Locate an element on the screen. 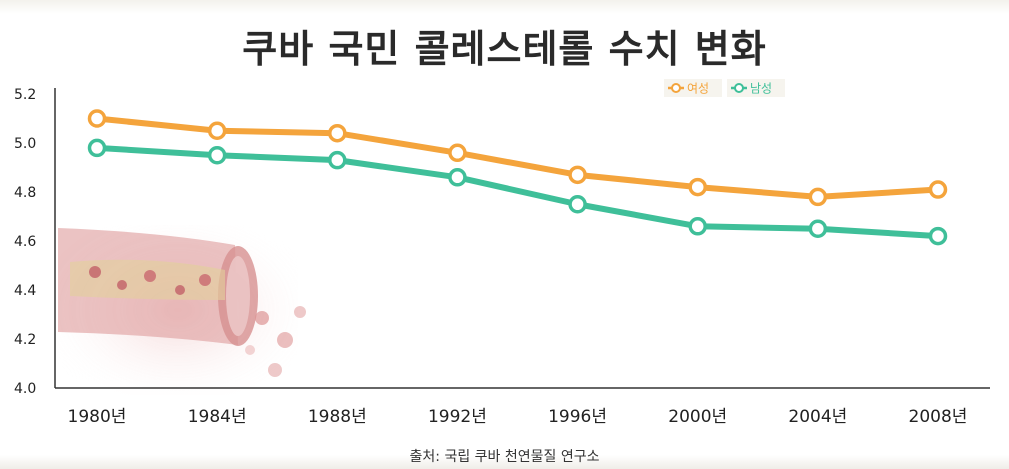 The width and height of the screenshot is (1009, 469). x-tick-label: 1996년 is located at coordinates (577, 417).